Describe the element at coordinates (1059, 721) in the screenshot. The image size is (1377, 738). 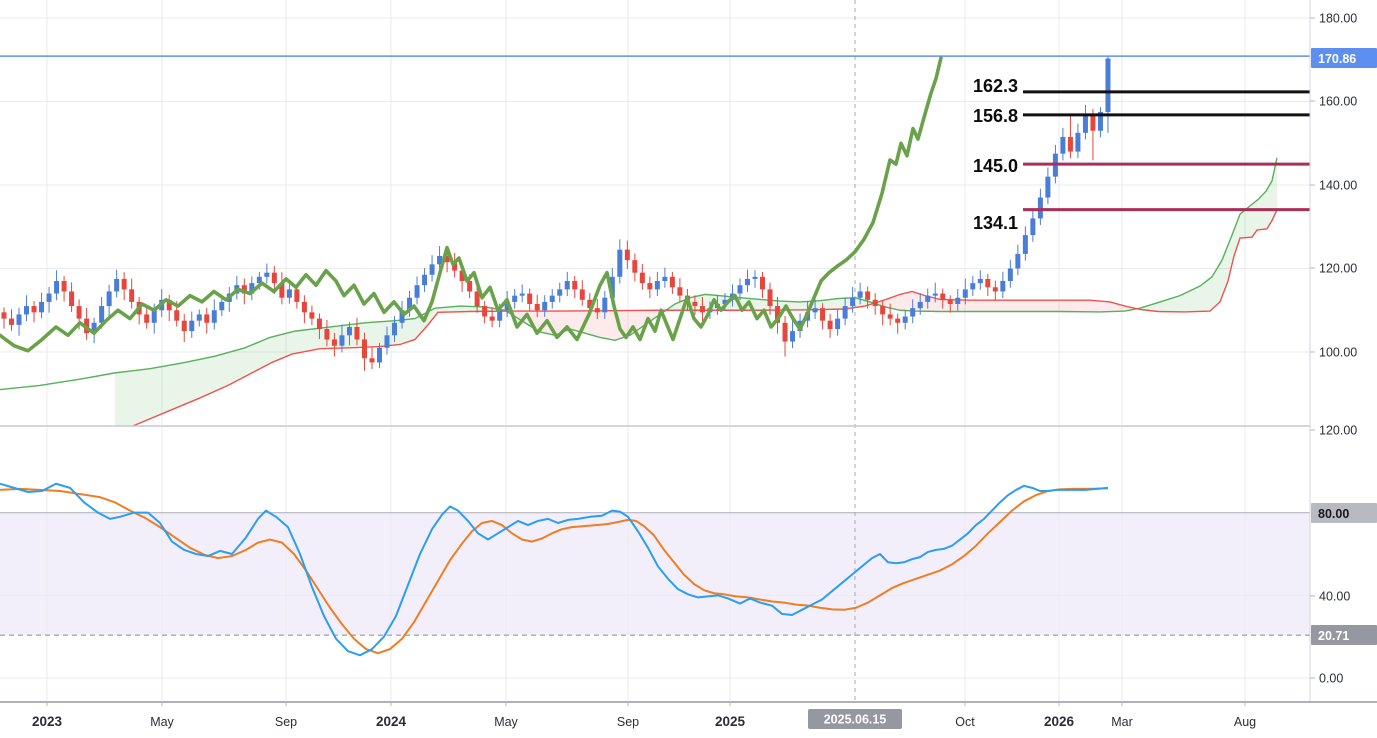
I see `time-axis-label: 2026` at that location.